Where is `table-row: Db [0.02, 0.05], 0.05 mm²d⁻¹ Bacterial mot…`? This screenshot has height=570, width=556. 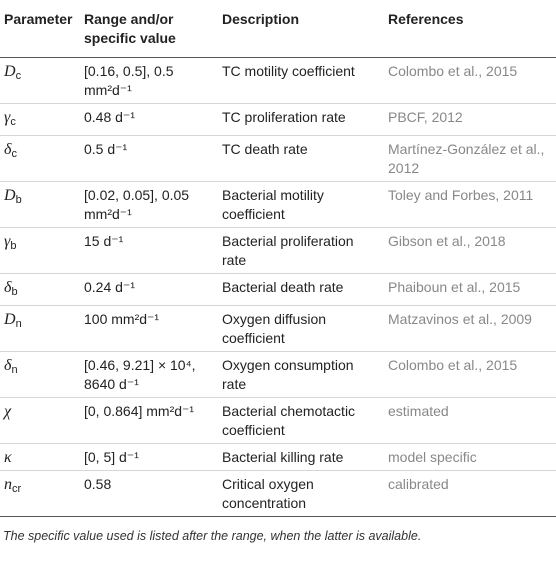 table-row: Db [0.02, 0.05], 0.05 mm²d⁻¹ Bacterial mot… is located at coordinates (278, 204).